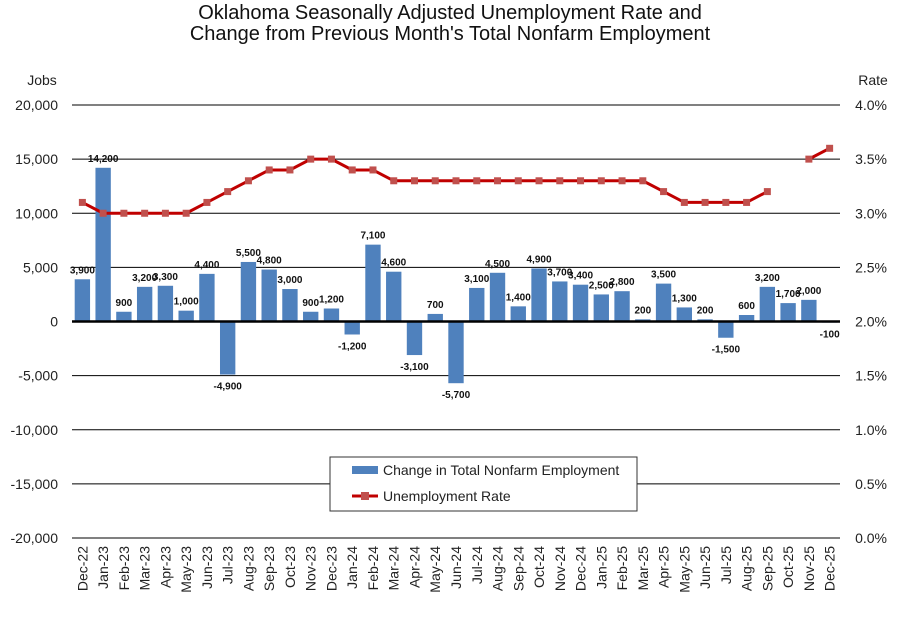 This screenshot has height=618, width=901. I want to click on data-label: -1,500, so click(726, 350).